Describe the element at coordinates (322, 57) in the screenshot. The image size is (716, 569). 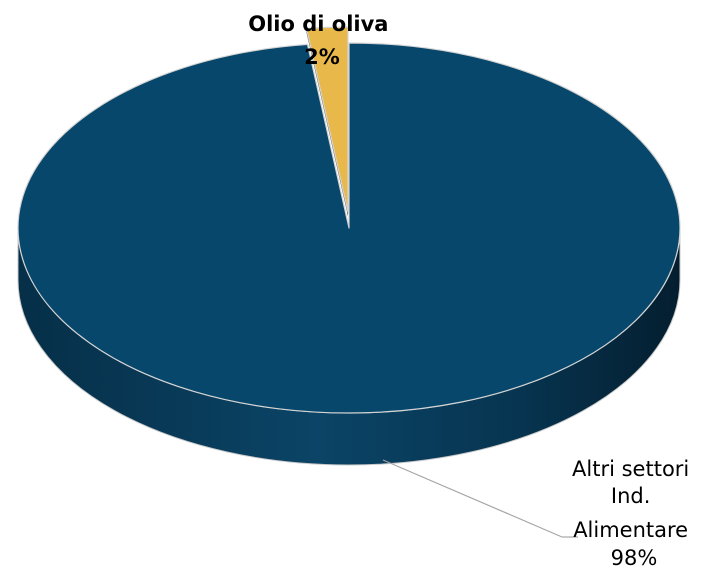
I see `label-line: 2%` at that location.